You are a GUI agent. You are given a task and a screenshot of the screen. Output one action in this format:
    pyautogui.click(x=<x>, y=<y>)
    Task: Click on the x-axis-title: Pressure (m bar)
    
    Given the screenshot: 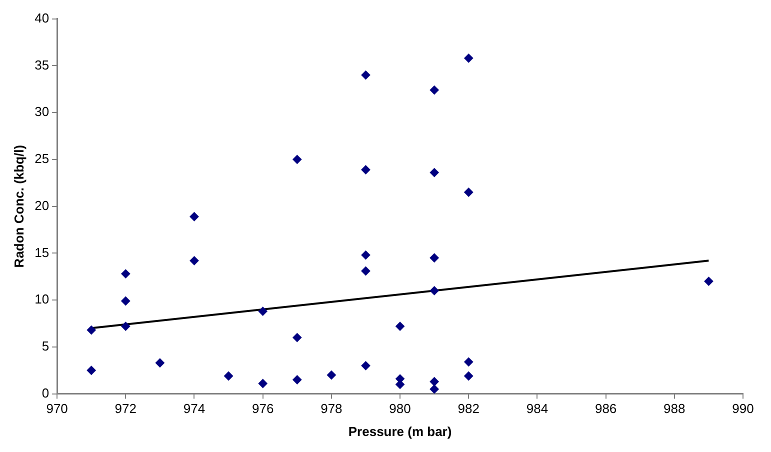 What is the action you would take?
    pyautogui.click(x=400, y=431)
    